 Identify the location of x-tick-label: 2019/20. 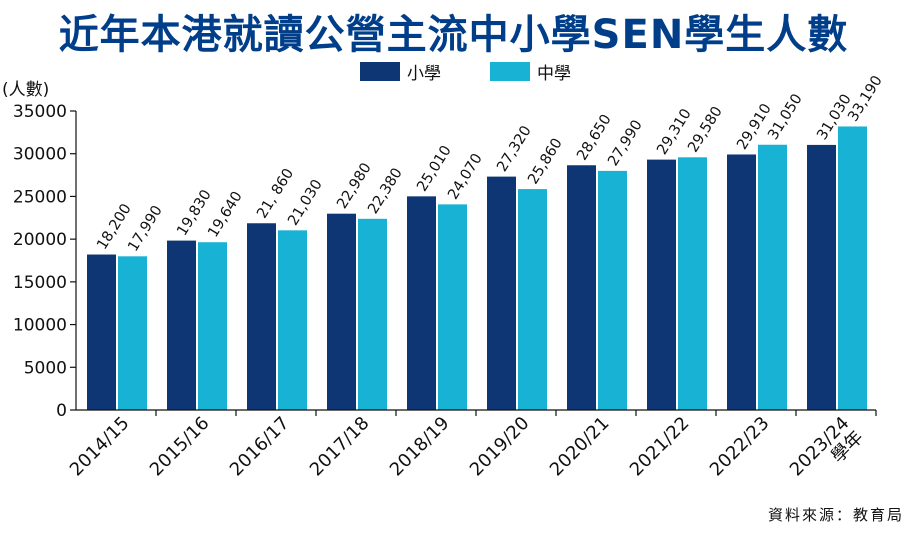
(500, 447).